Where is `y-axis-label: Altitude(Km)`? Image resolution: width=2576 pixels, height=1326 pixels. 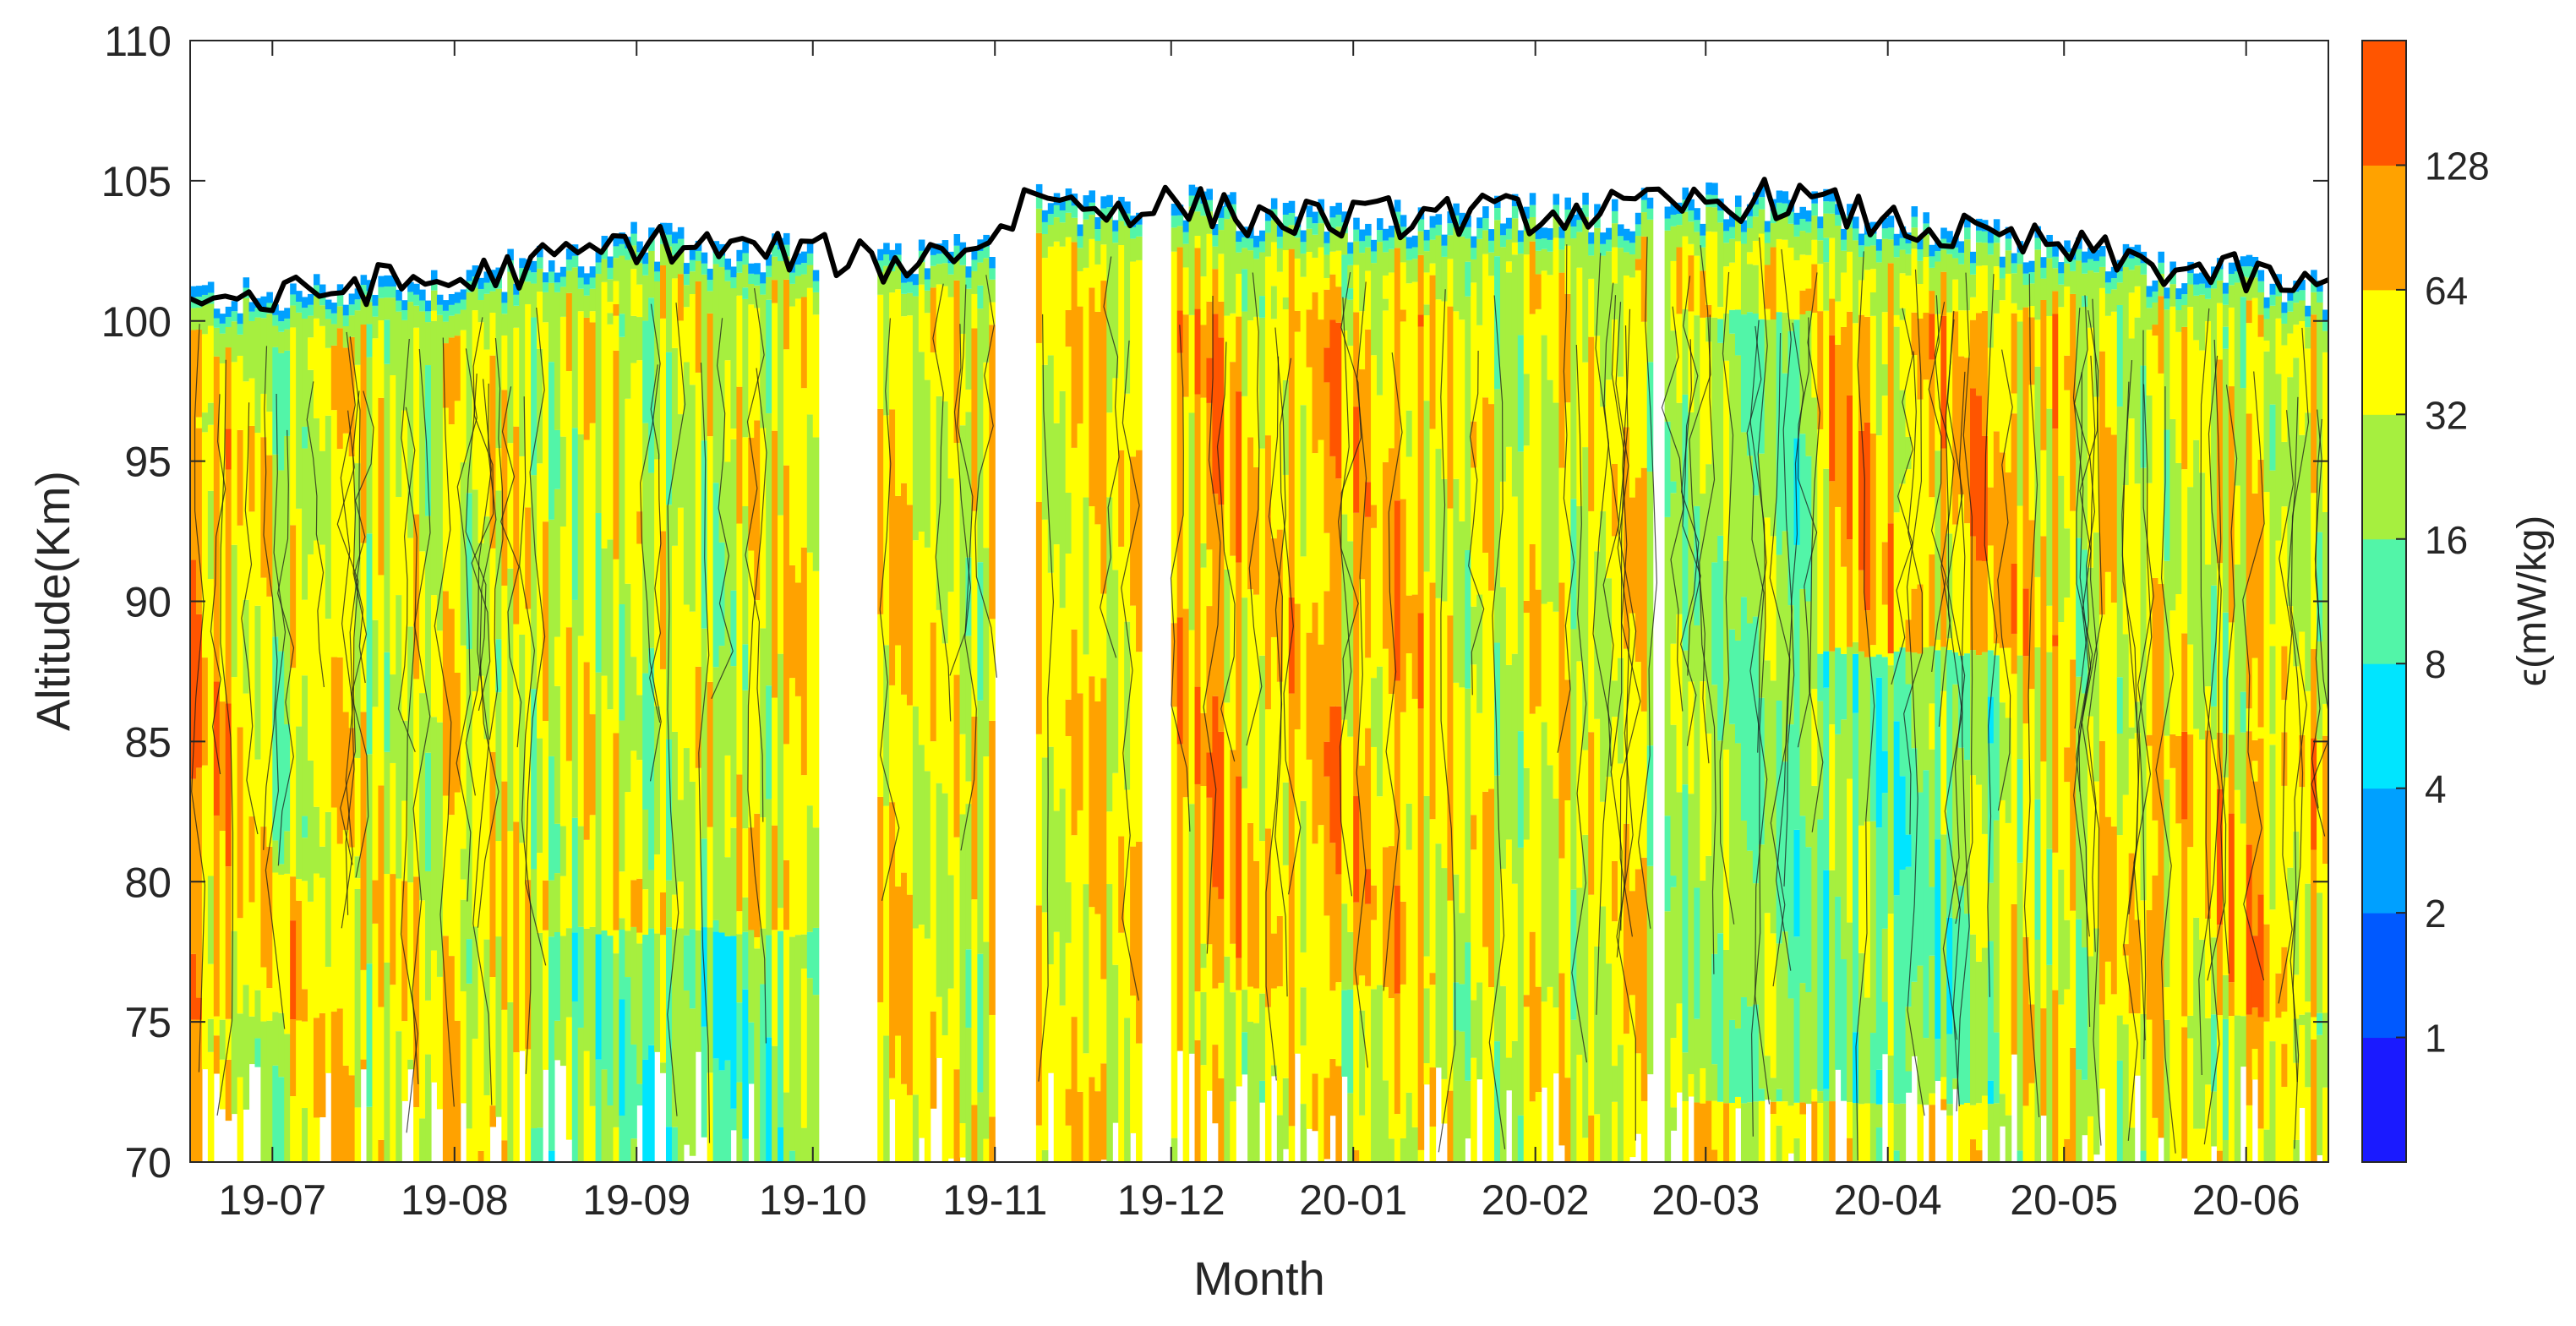 y-axis-label: Altitude(Km) is located at coordinates (52, 601).